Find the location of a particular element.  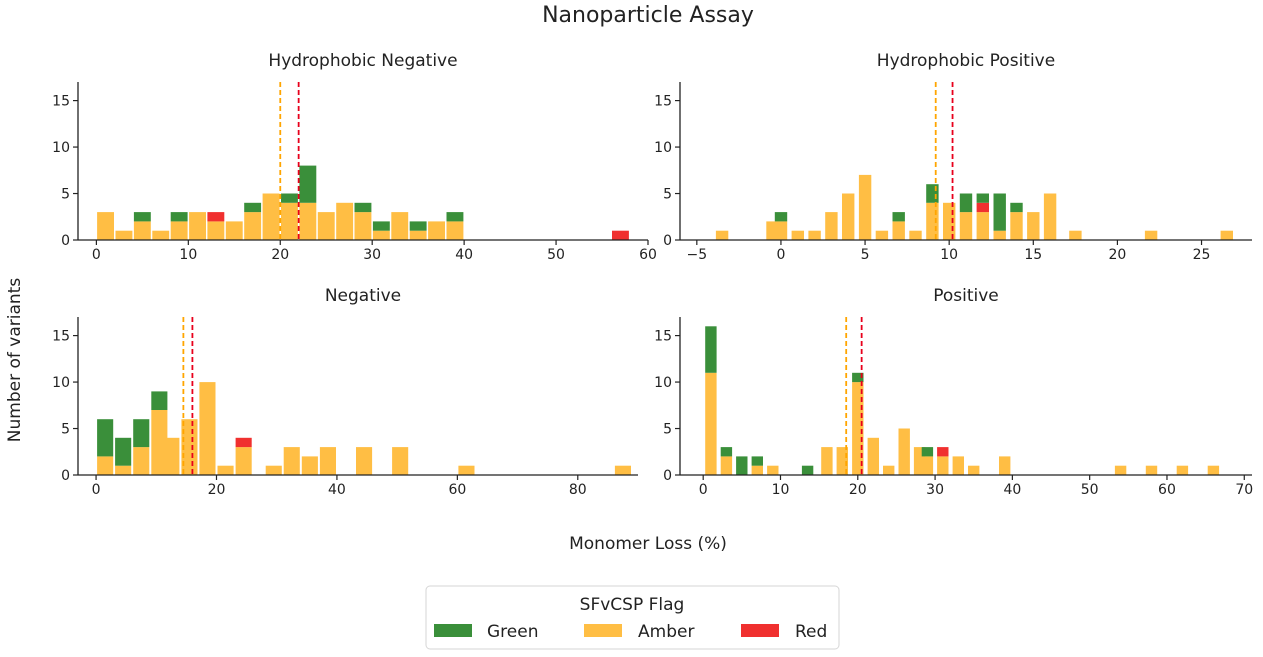

panel-title: Hydrophobic Negative is located at coordinates (362, 61).